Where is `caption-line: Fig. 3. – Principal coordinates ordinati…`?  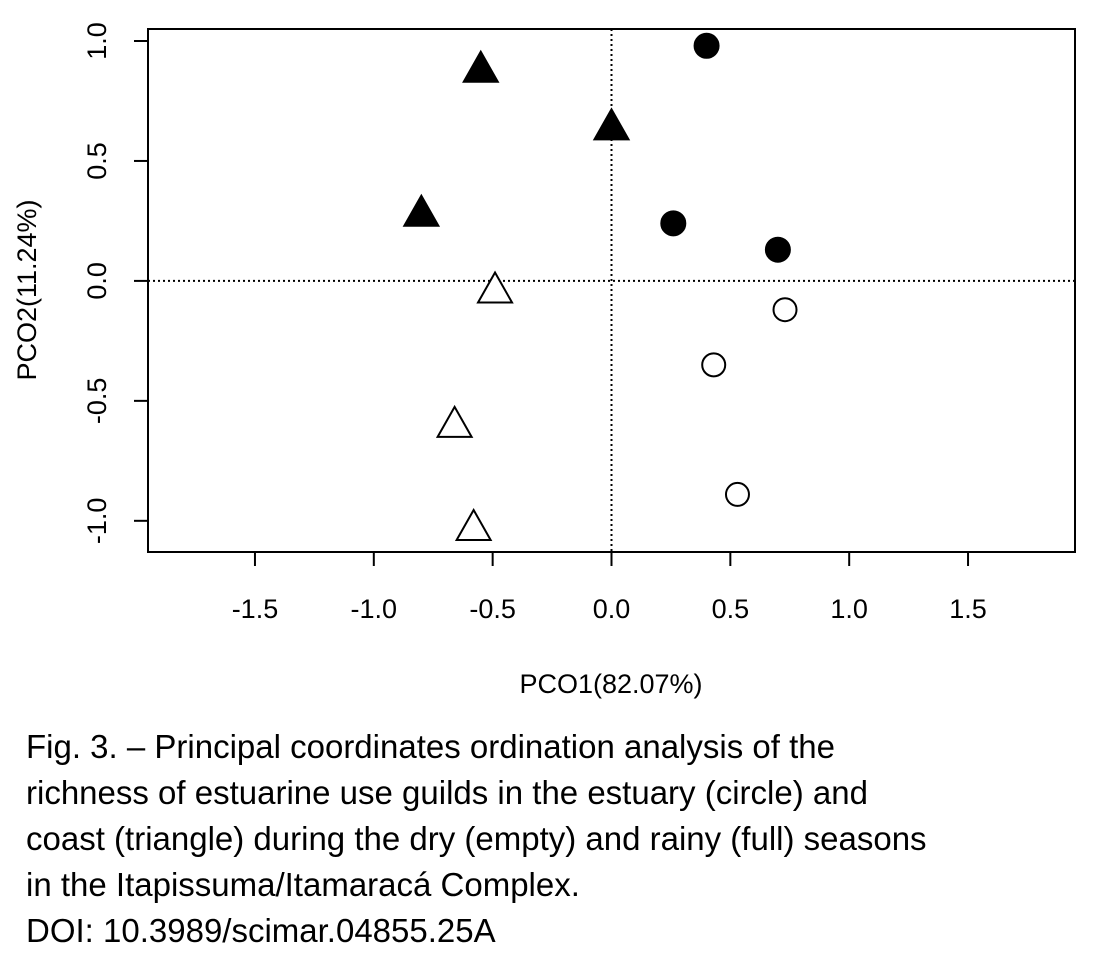
caption-line: Fig. 3. – Principal coordinates ordinati… is located at coordinates (430, 746).